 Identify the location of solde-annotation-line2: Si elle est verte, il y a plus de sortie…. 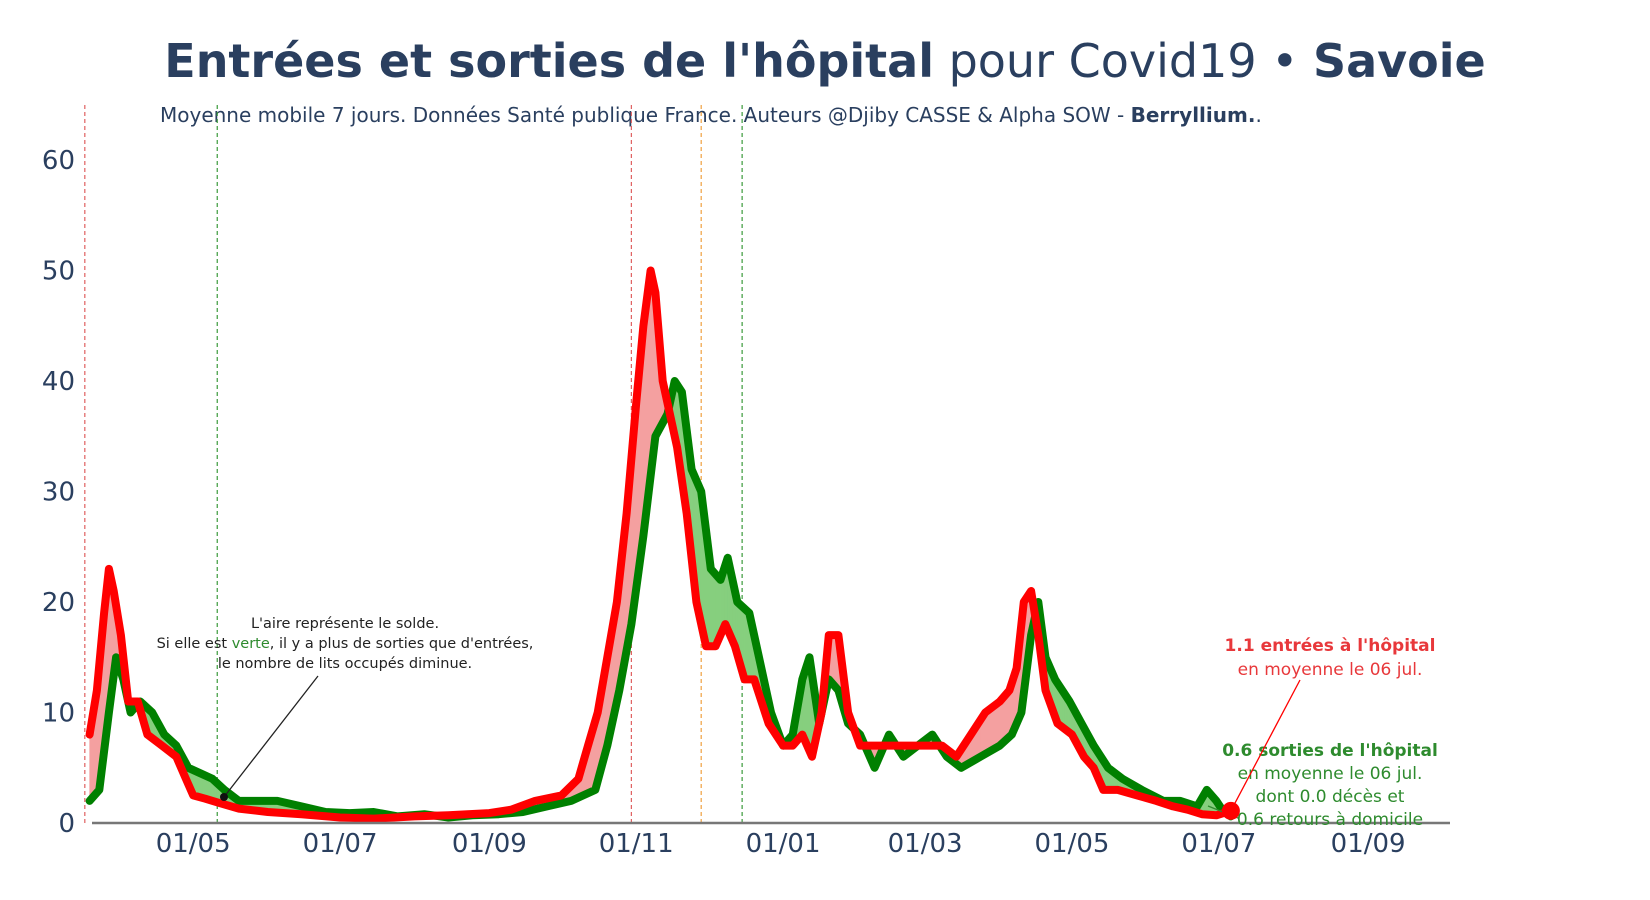
(345, 644).